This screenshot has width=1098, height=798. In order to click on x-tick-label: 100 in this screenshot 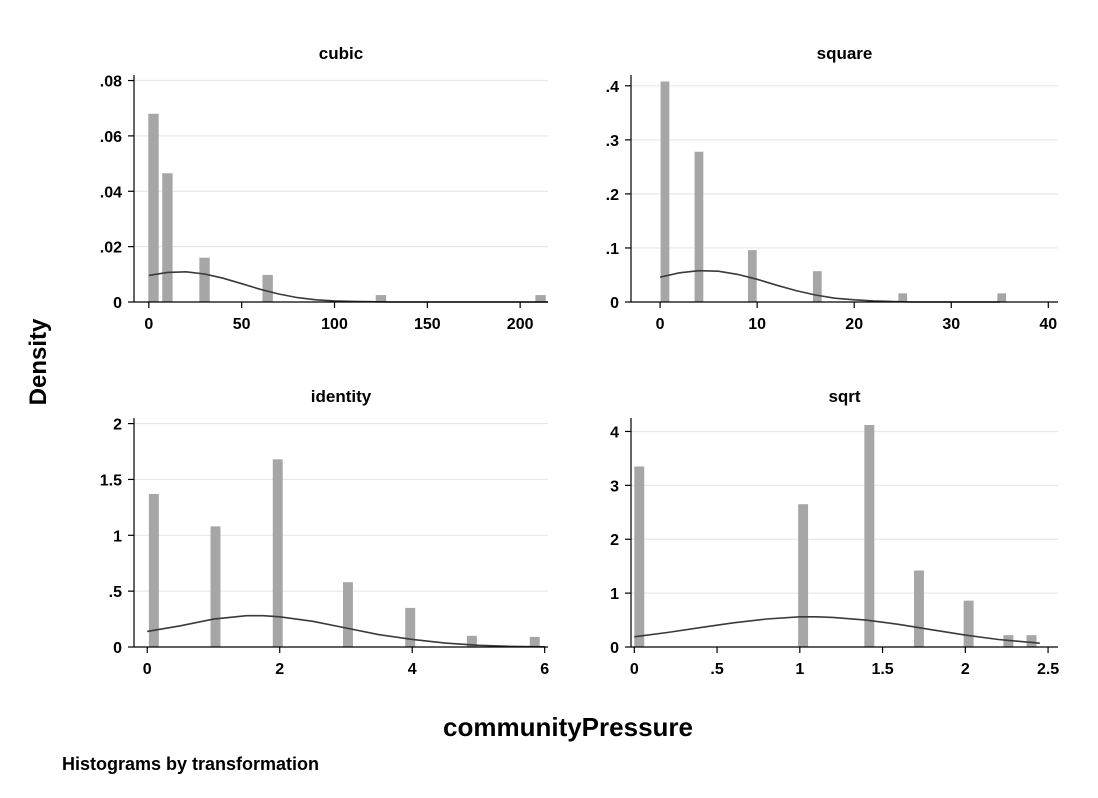, I will do `click(334, 324)`.